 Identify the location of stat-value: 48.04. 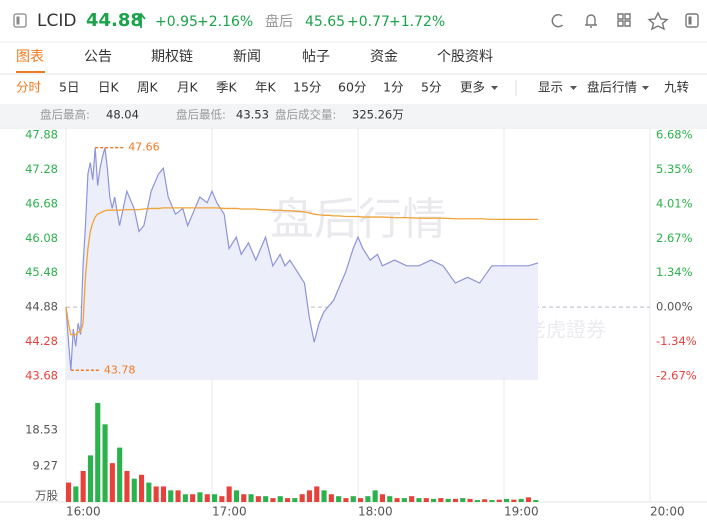
(122, 115).